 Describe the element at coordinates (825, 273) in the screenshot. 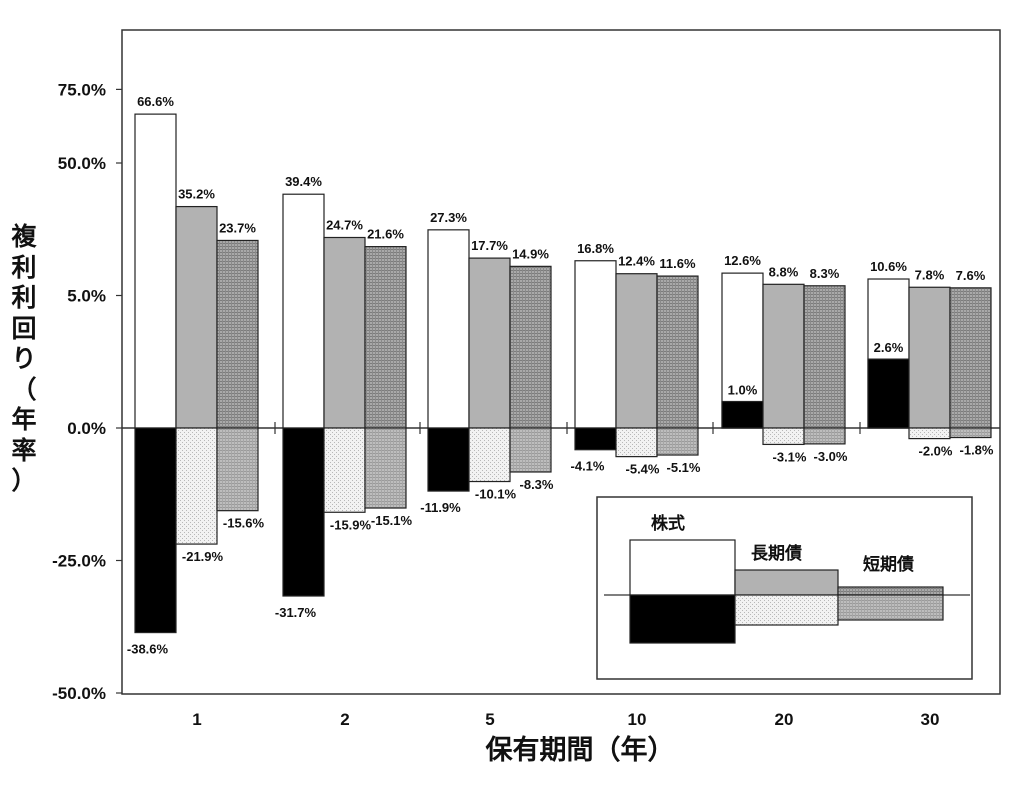

I see `label-short-bond-max-20: 8.3%` at that location.